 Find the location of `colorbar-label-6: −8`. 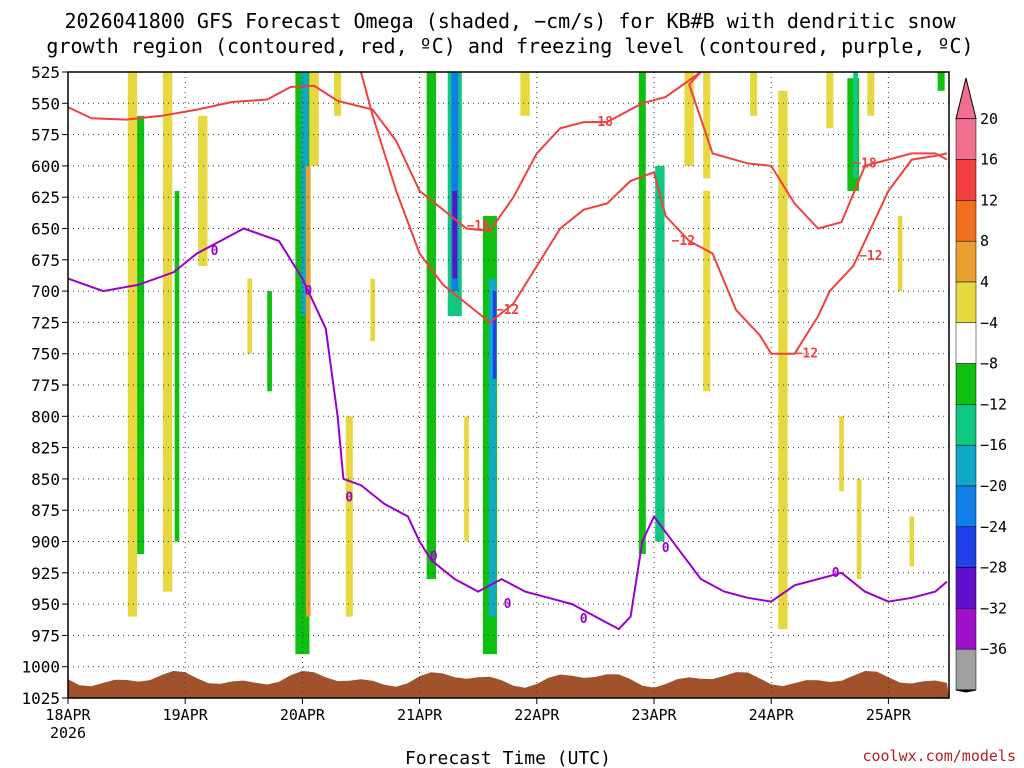

colorbar-label-6: −8 is located at coordinates (989, 364).